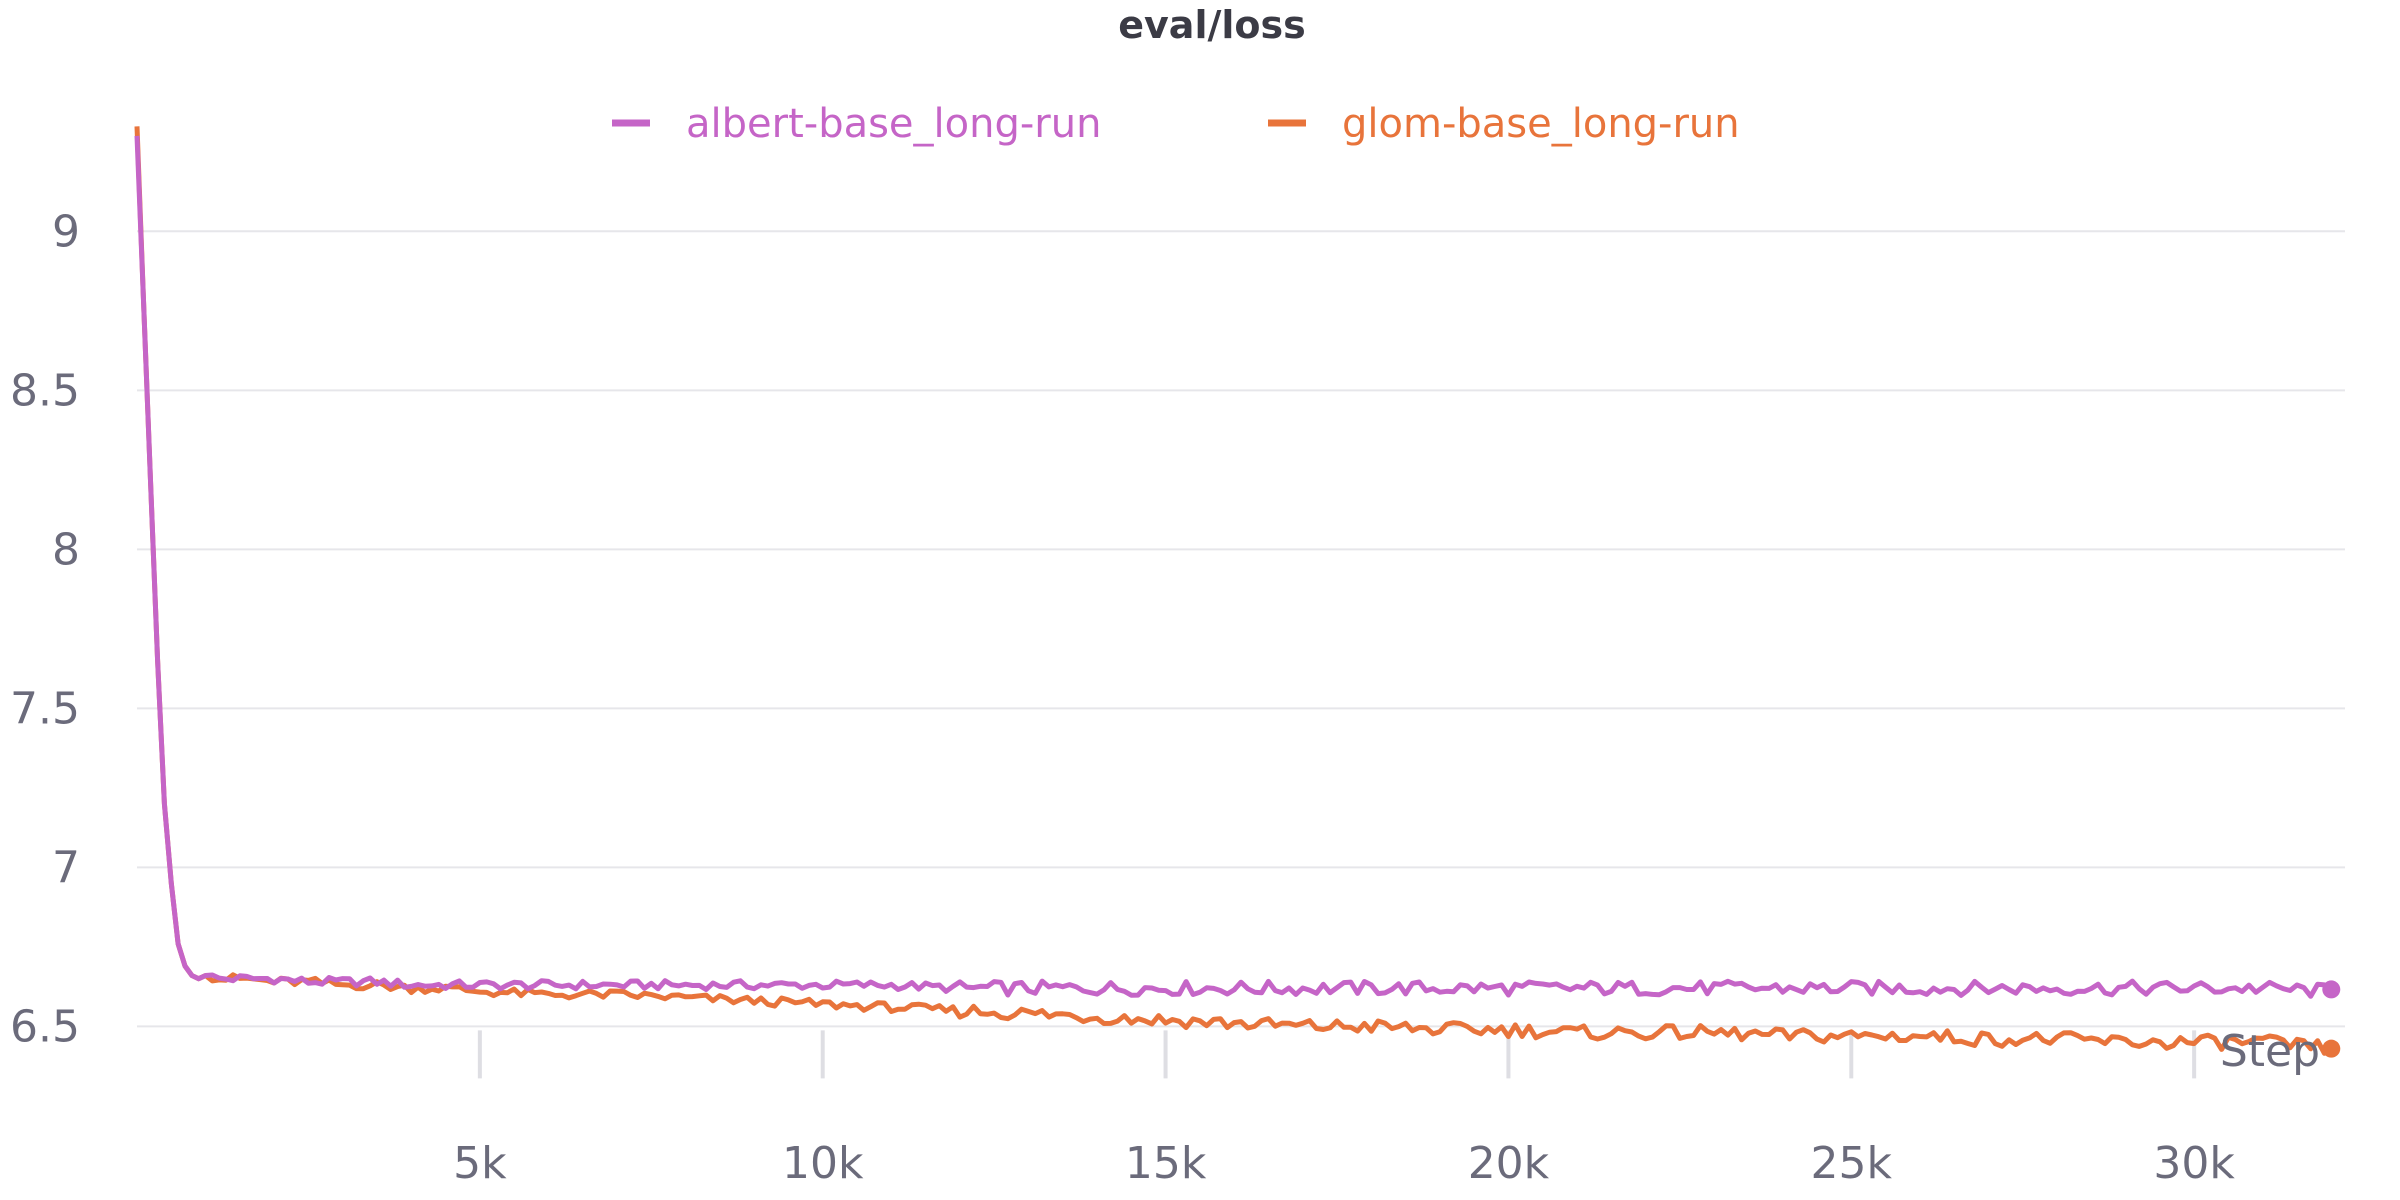  I want to click on y-tick-label: 9, so click(66, 231).